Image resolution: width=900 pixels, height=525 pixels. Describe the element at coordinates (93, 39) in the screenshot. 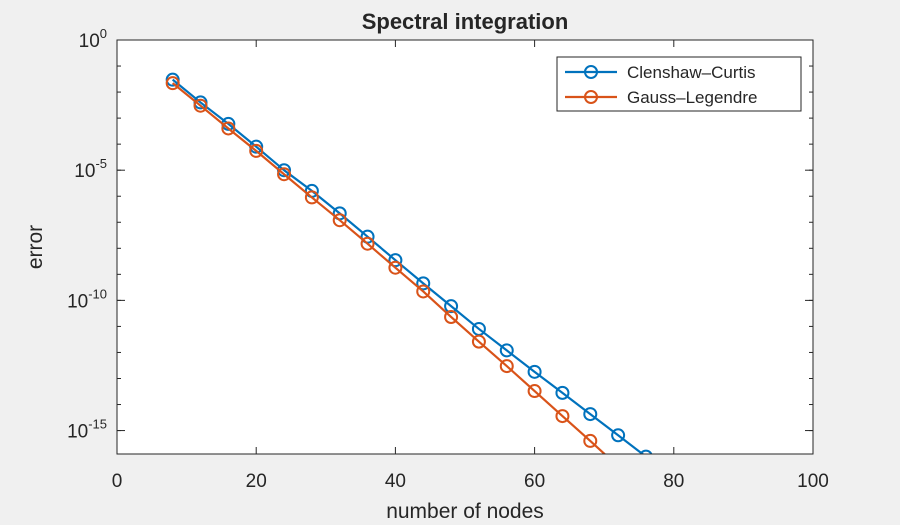

I see `y-tick-label: 10⁰` at that location.